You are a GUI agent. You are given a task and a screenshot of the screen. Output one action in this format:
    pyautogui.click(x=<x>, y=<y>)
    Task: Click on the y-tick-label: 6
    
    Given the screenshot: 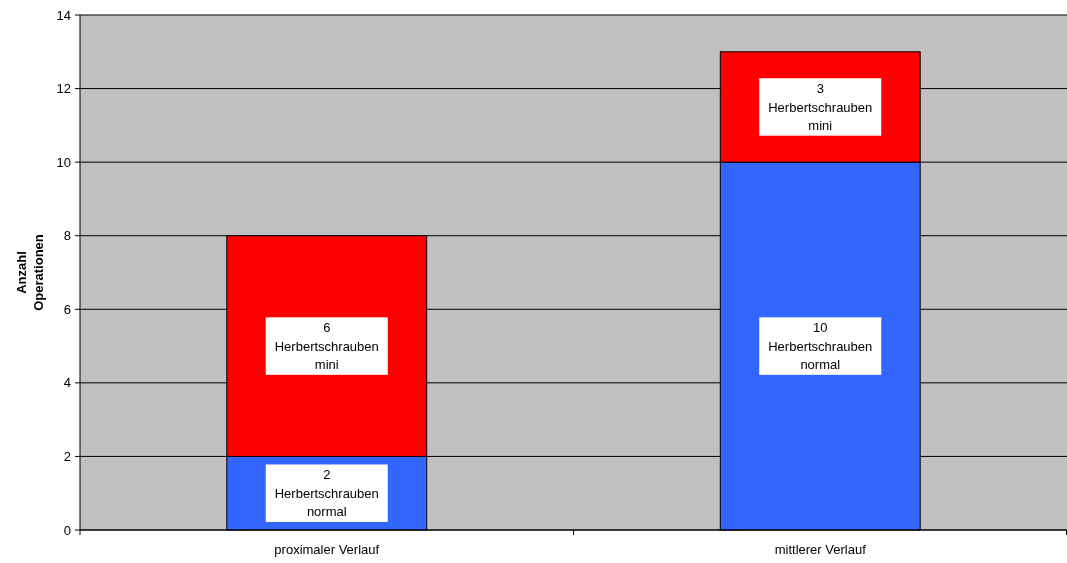 What is the action you would take?
    pyautogui.click(x=67, y=309)
    